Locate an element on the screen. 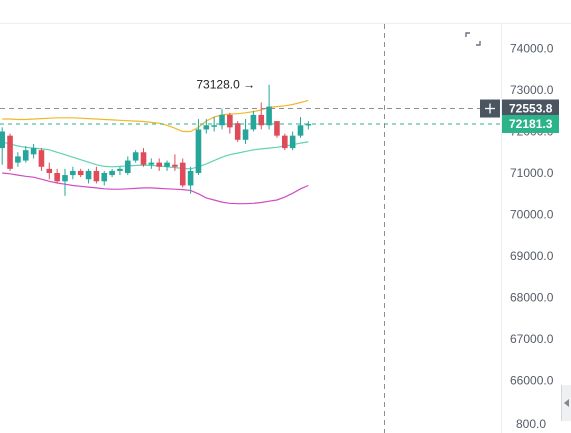  y-tick-label: 74000.0 is located at coordinates (532, 49).